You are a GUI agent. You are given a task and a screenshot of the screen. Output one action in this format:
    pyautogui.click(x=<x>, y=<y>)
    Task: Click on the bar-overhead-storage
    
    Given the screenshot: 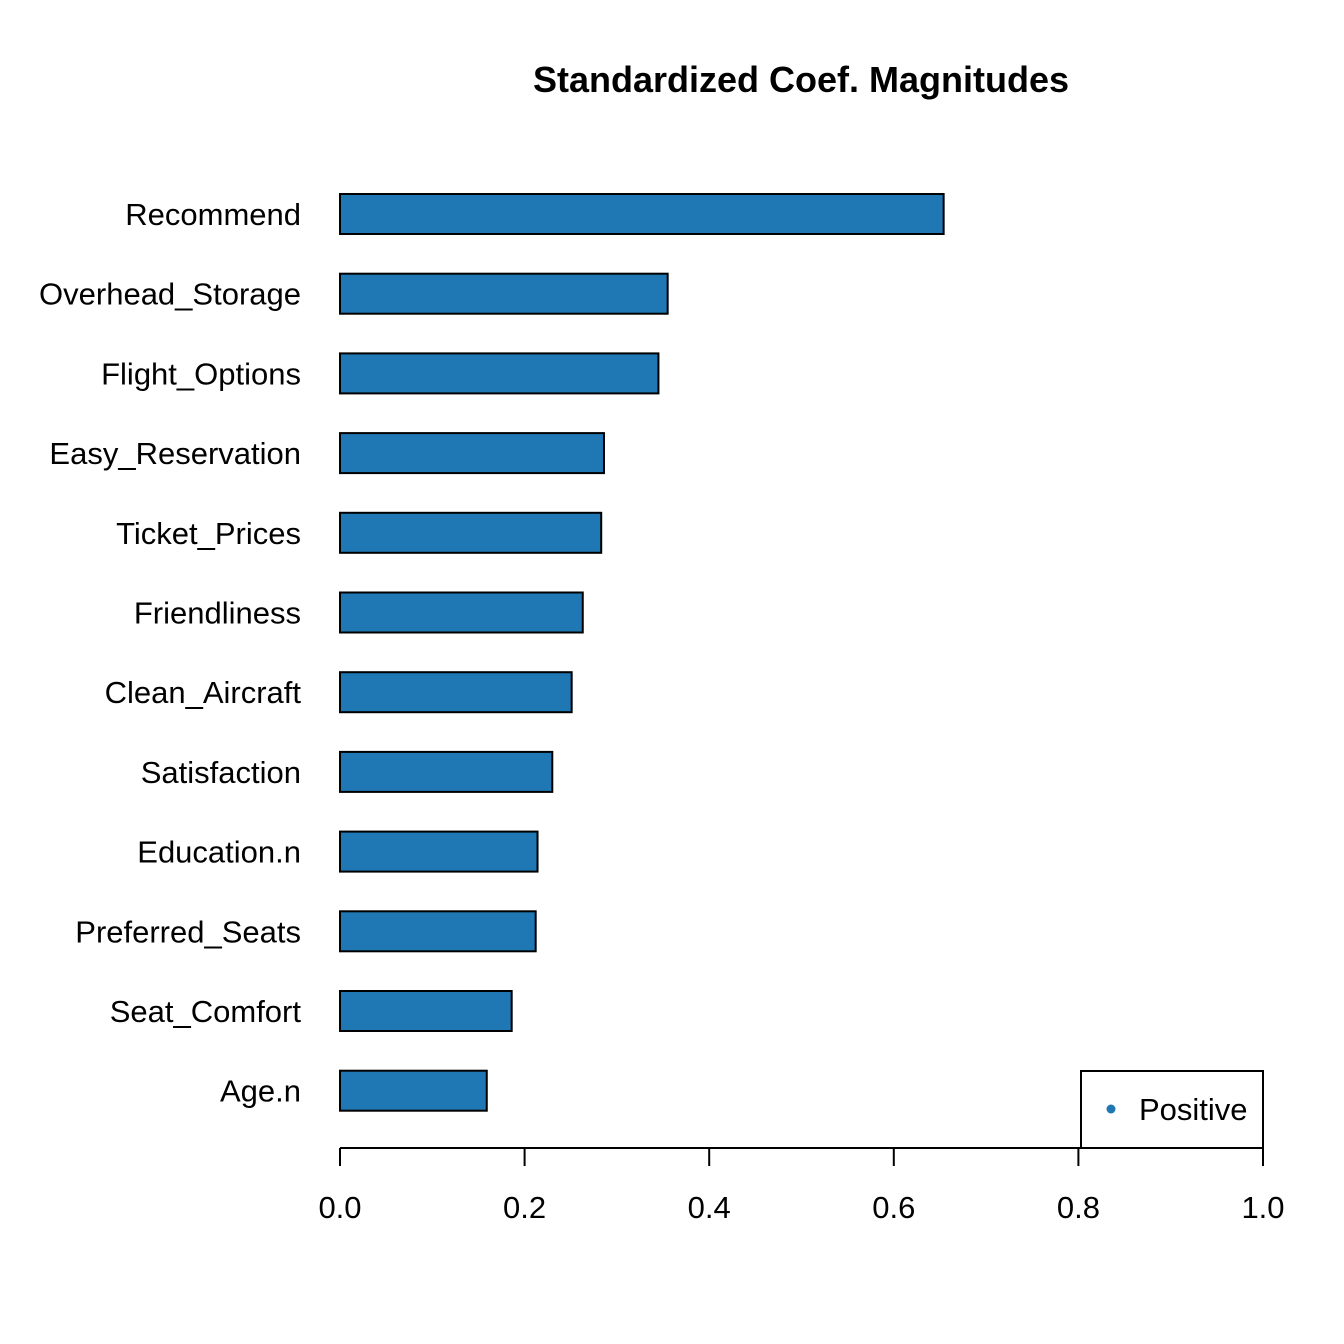 What is the action you would take?
    pyautogui.click(x=504, y=293)
    